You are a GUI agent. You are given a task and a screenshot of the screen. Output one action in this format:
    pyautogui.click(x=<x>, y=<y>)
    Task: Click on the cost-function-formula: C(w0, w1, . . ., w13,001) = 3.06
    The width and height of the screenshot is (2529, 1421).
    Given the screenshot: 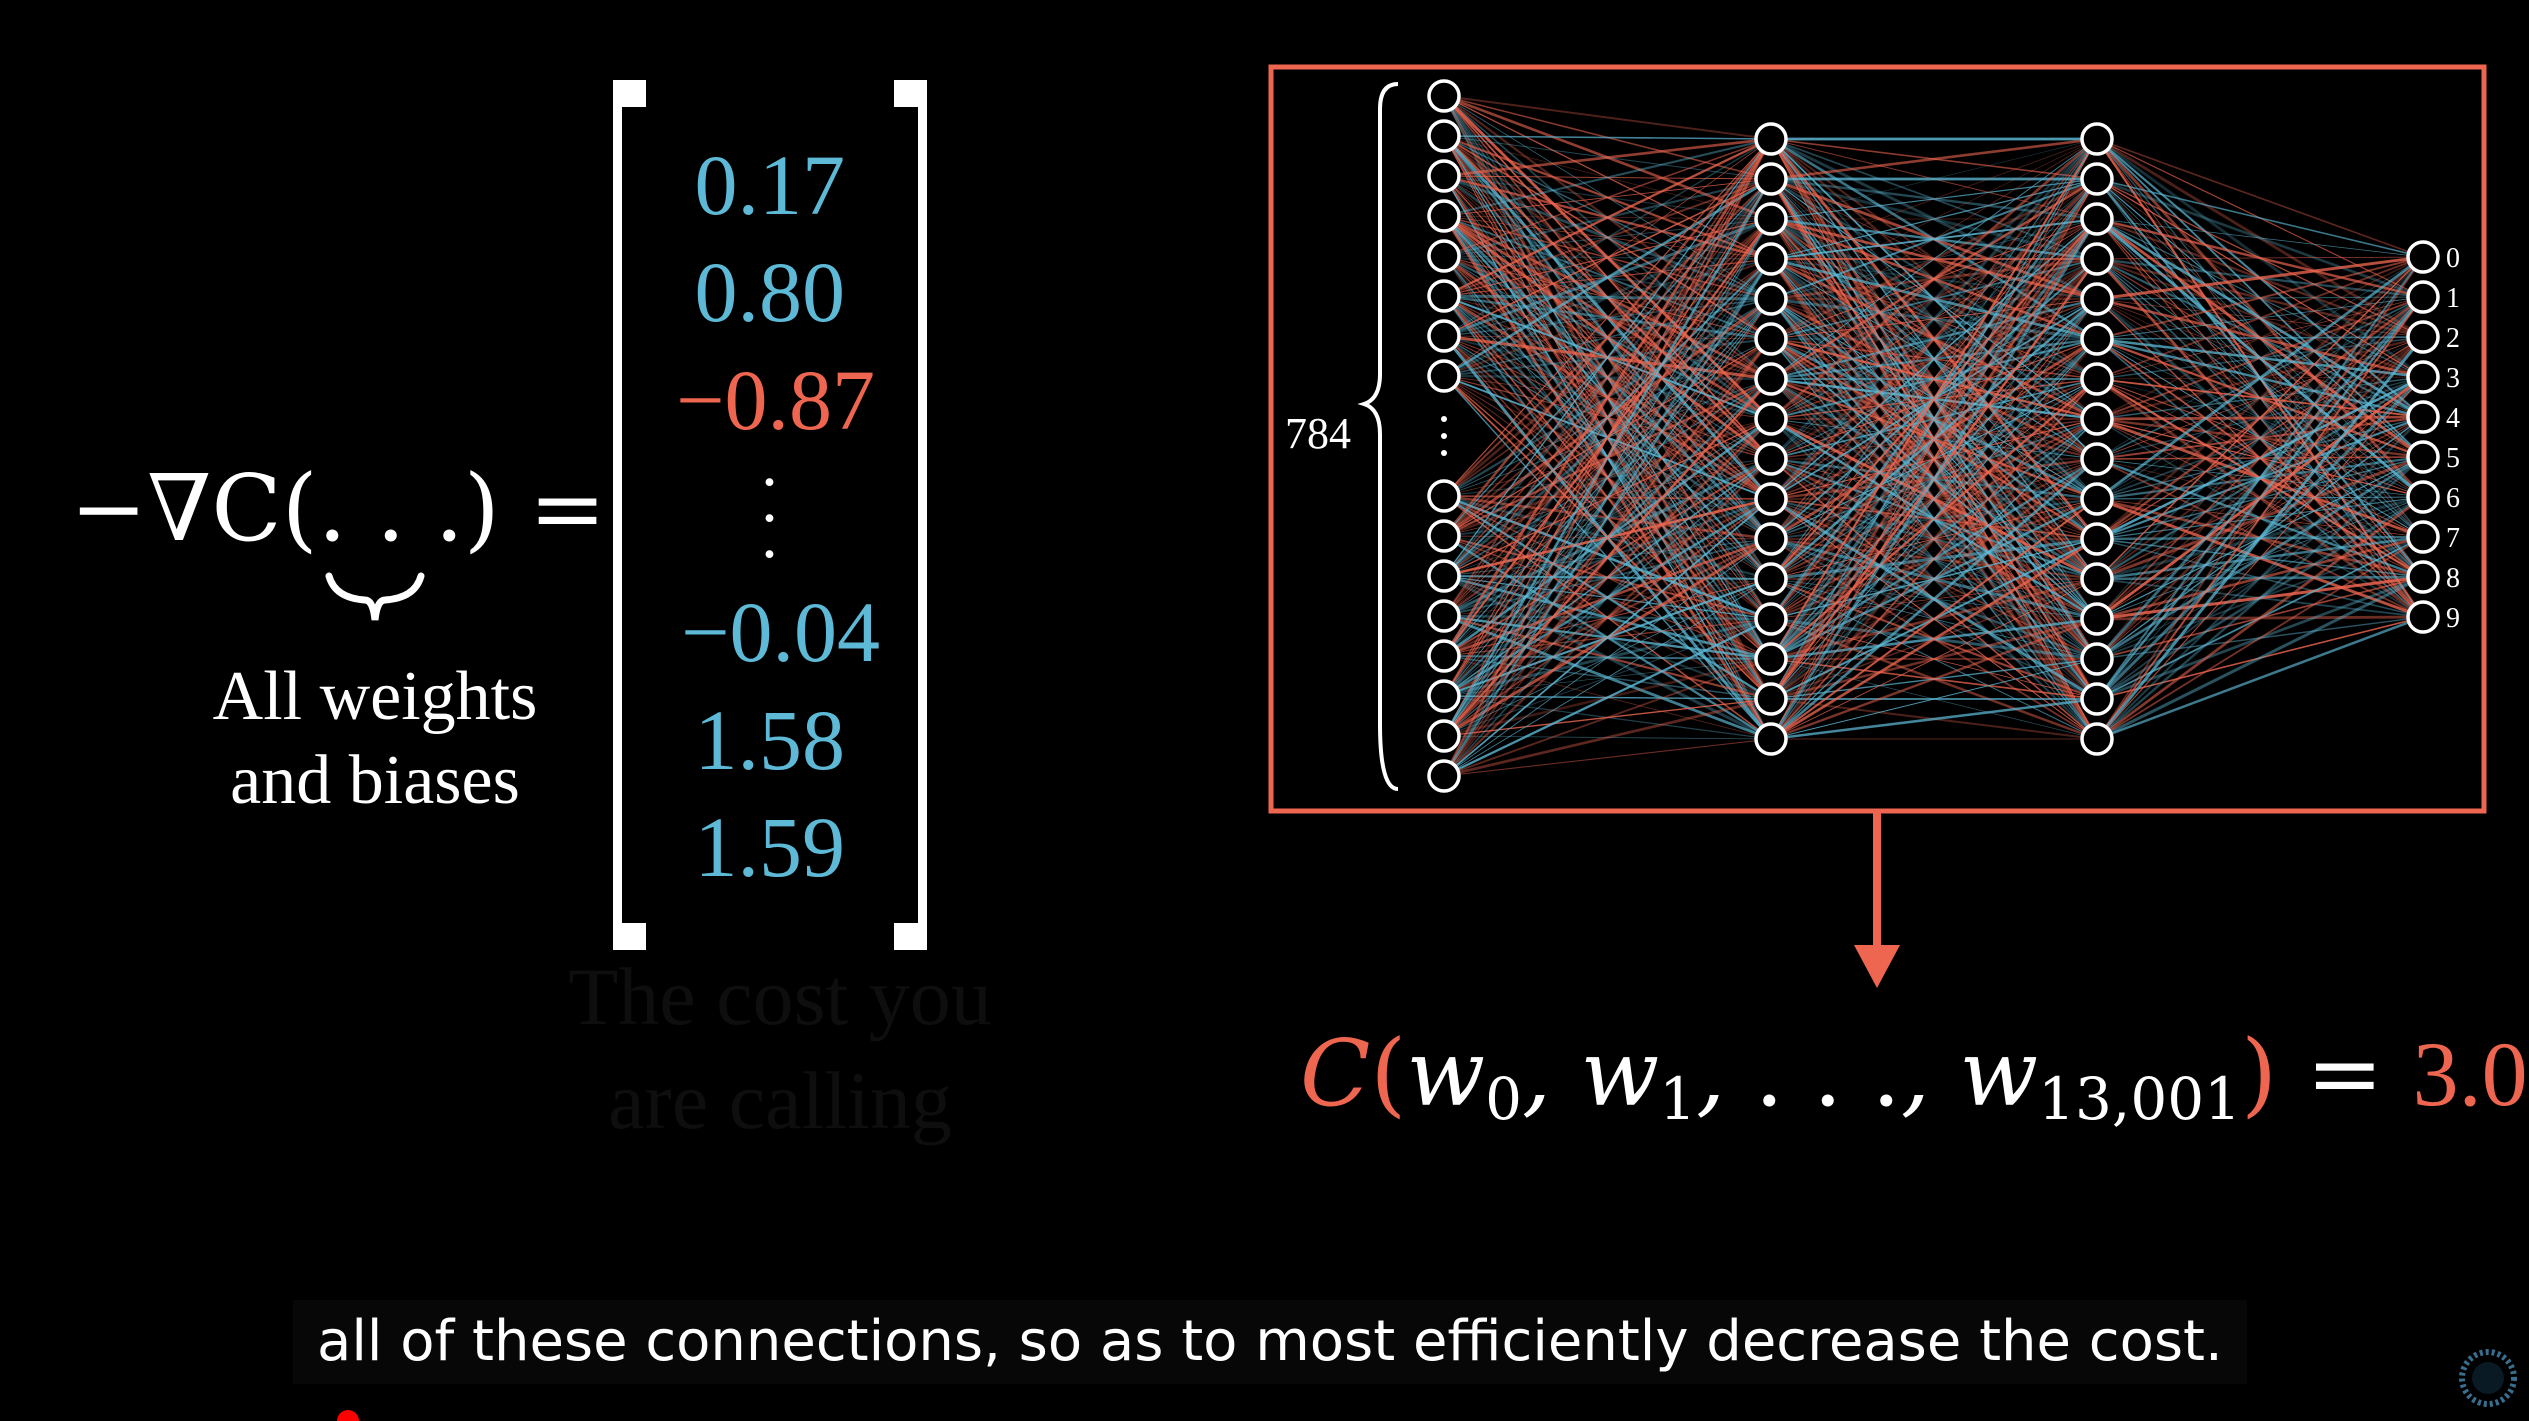 What is the action you would take?
    pyautogui.click(x=1914, y=1076)
    